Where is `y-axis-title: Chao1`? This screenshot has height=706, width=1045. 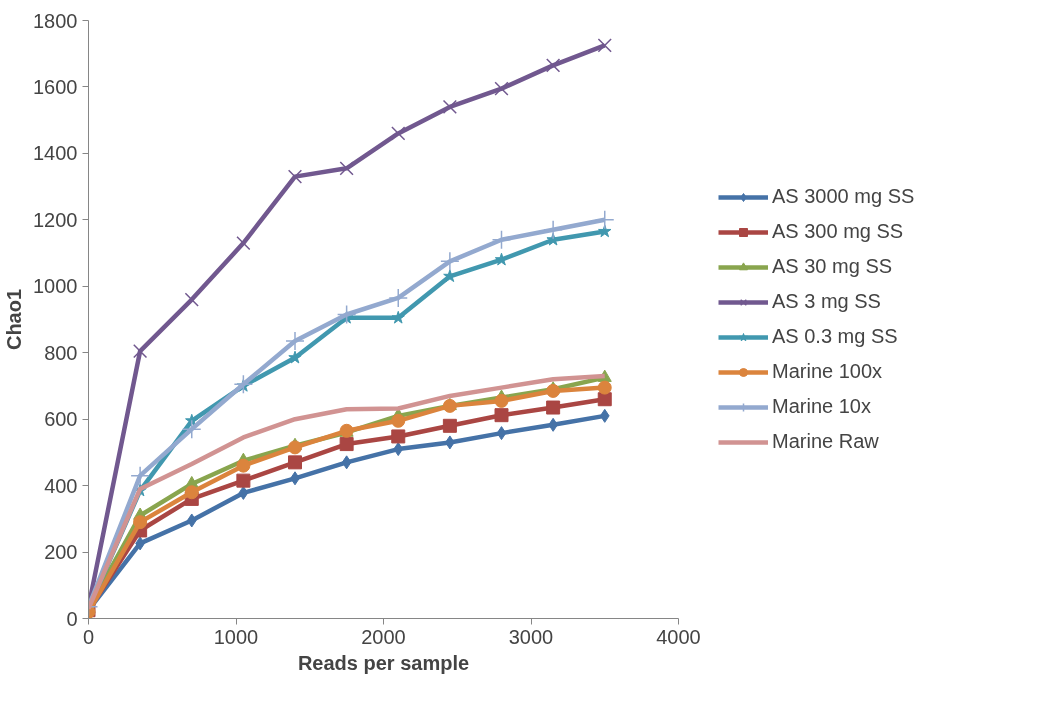
y-axis-title: Chao1 is located at coordinates (14, 319).